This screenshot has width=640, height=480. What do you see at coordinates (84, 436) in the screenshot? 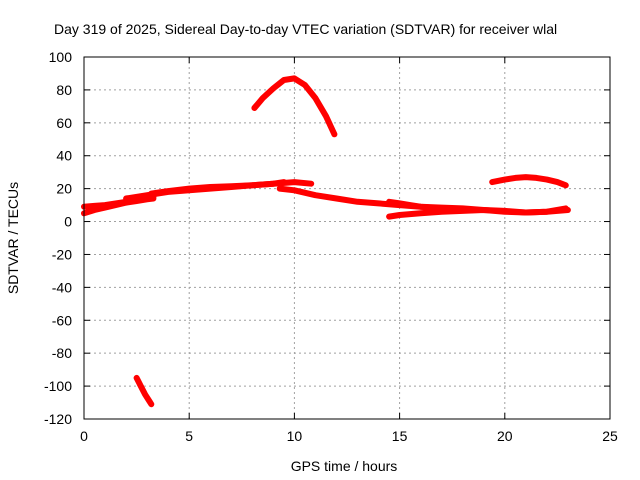
I see `x-tick-label: 0` at bounding box center [84, 436].